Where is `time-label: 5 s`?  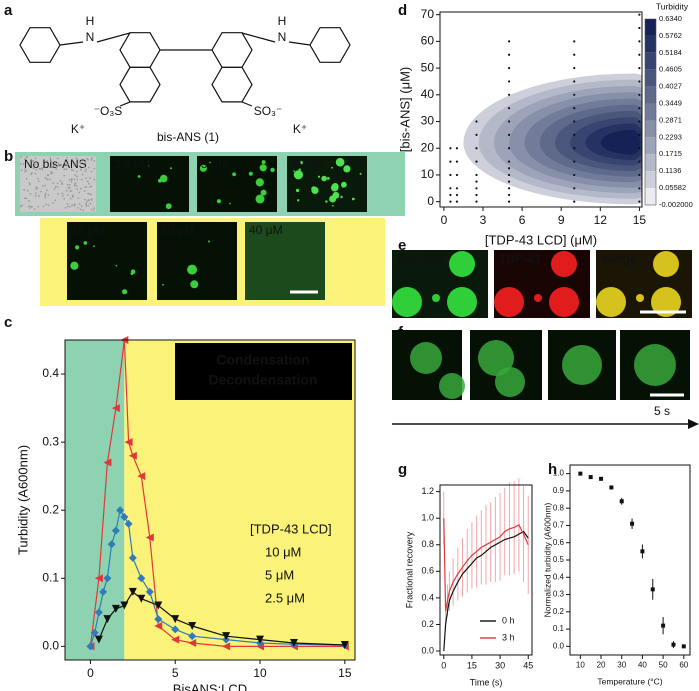 time-label: 5 s is located at coordinates (662, 411).